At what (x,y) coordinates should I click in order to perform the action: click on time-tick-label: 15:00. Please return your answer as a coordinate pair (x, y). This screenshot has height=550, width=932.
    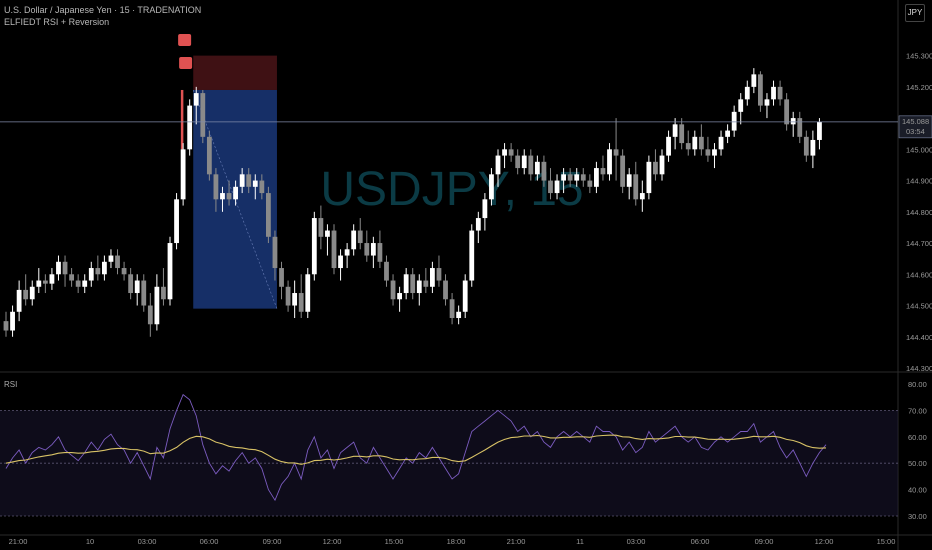
    Looking at the image, I should click on (394, 541).